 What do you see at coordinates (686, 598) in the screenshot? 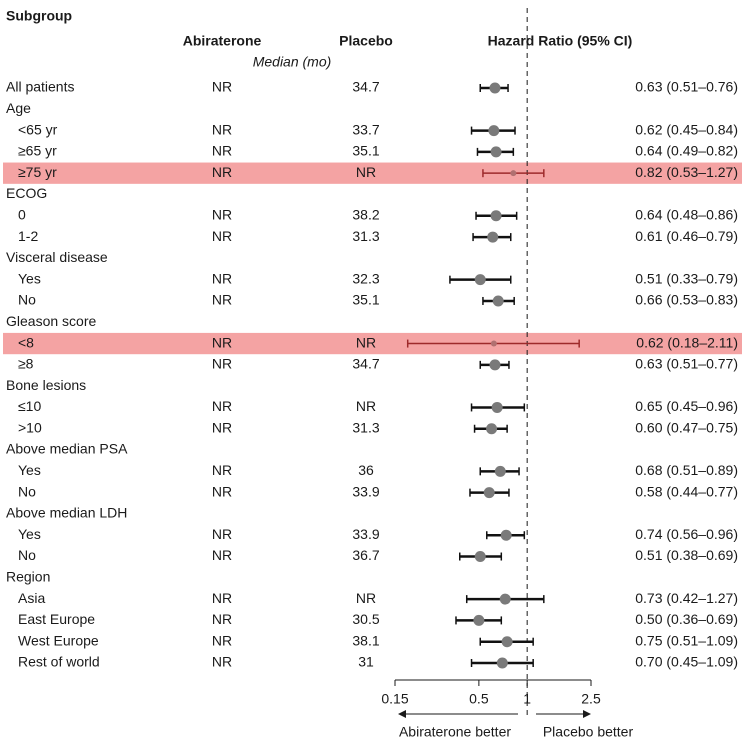
I see `hr-label: 0.73 (0.42–1.27)` at bounding box center [686, 598].